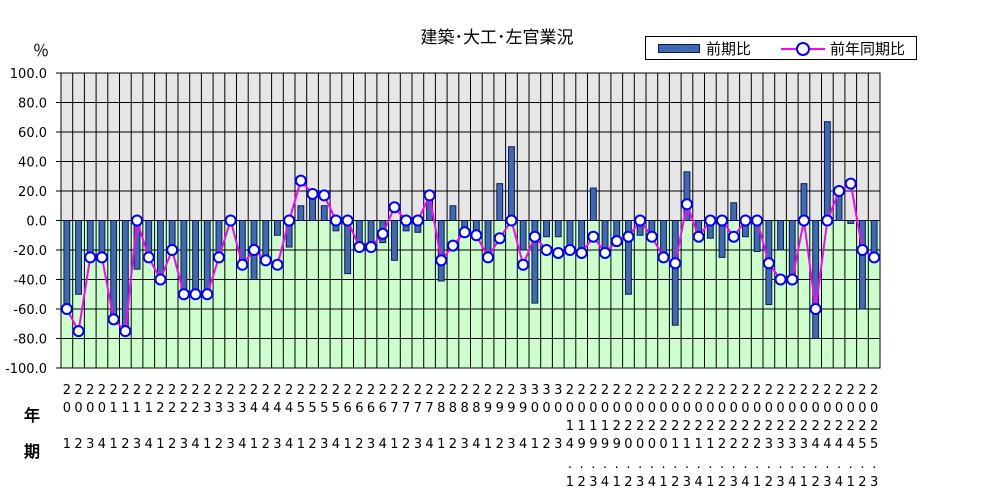 The image size is (994, 498). I want to click on legend-line-marker, so click(803, 49).